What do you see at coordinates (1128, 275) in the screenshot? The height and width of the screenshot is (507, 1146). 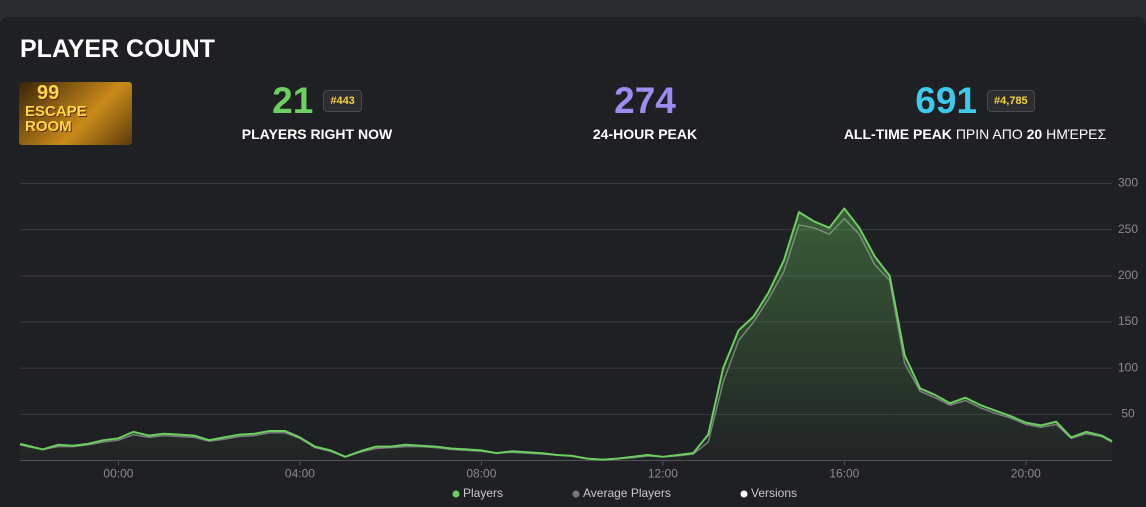 I see `y-tick-label: 200` at bounding box center [1128, 275].